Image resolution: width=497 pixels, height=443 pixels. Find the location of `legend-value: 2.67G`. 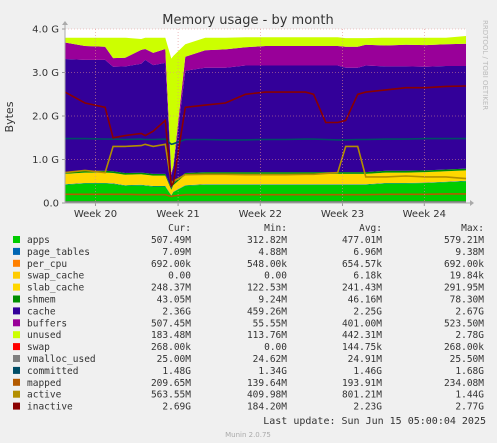

legend-value: 2.67G is located at coordinates (469, 311).